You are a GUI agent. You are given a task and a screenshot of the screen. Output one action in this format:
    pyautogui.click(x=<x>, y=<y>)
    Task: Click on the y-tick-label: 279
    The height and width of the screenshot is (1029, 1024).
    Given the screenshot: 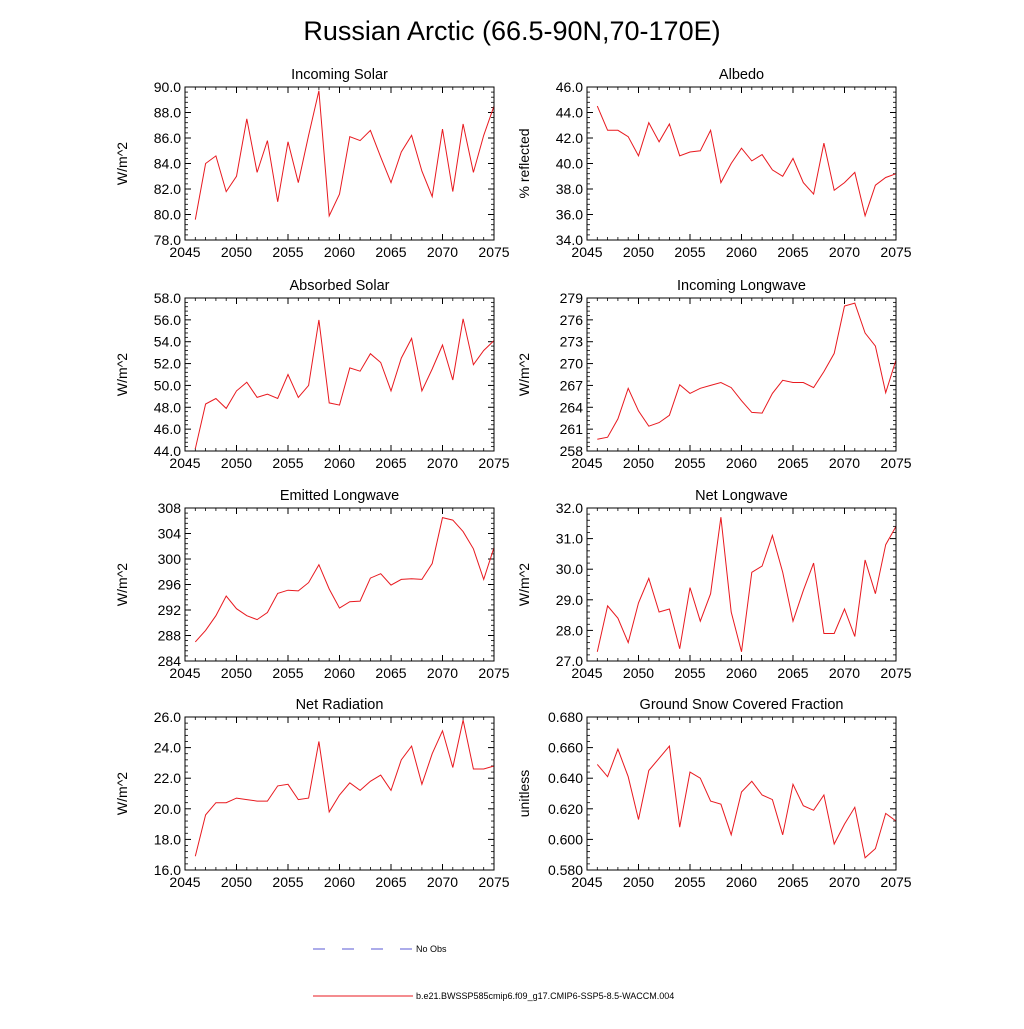 What is the action you would take?
    pyautogui.click(x=572, y=298)
    